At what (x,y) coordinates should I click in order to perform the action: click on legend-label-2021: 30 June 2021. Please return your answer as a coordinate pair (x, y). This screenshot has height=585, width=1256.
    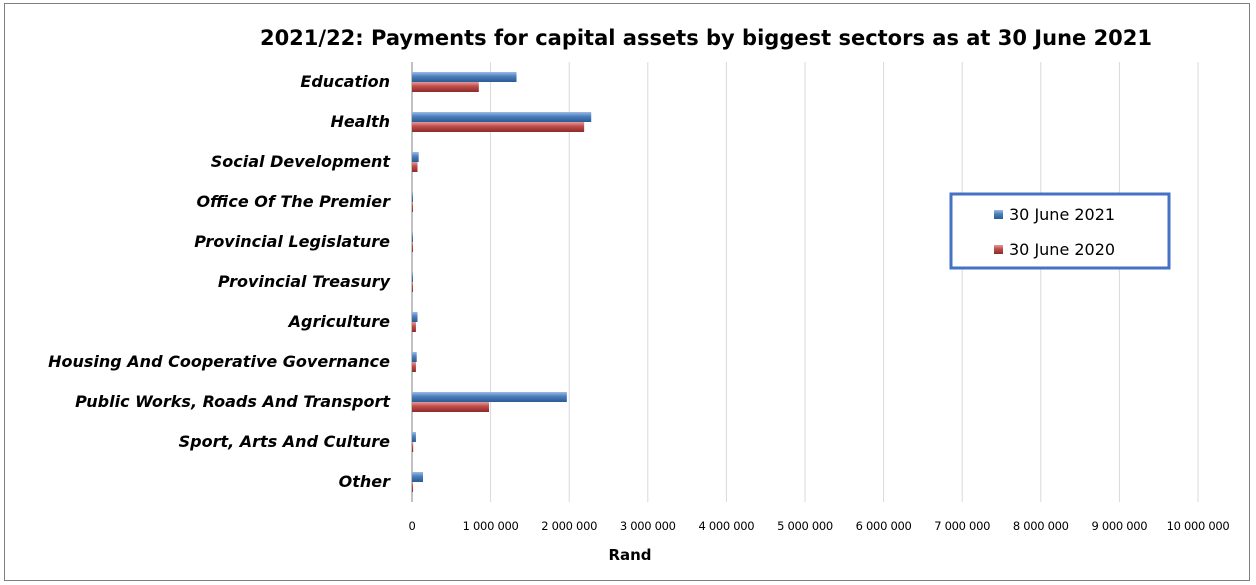
    Looking at the image, I should click on (1062, 214).